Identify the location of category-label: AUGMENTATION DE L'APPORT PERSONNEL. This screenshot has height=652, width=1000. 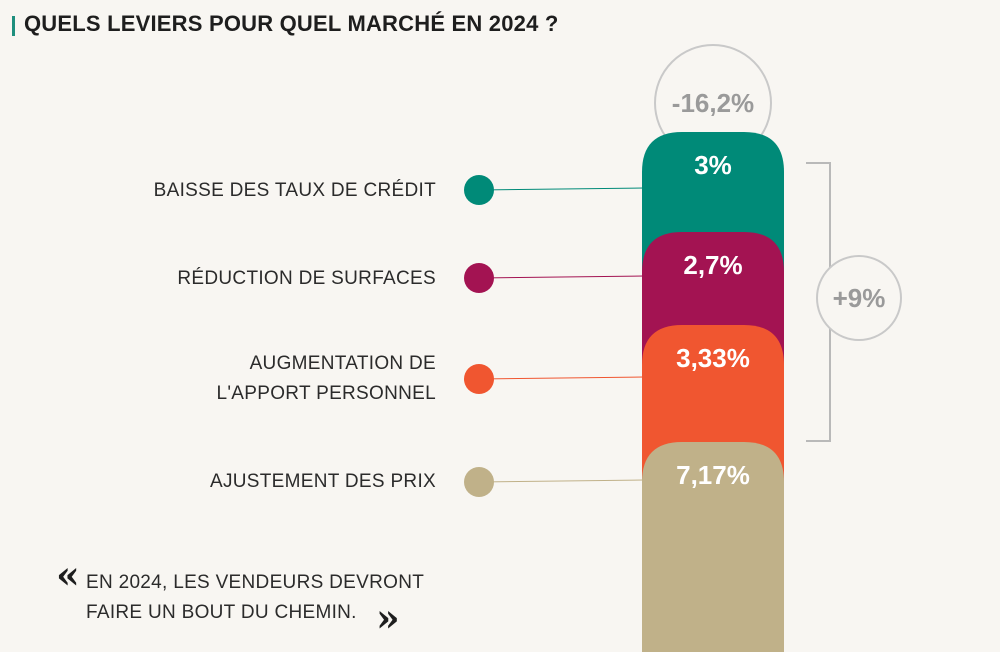
(326, 378).